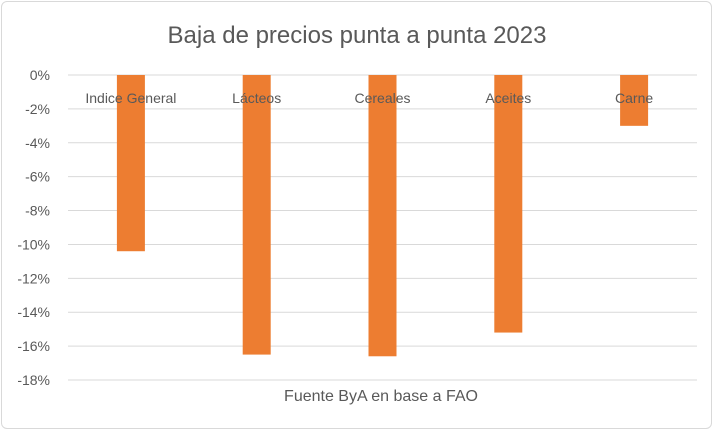 The image size is (715, 432). What do you see at coordinates (130, 98) in the screenshot?
I see `category-label: Indice General` at bounding box center [130, 98].